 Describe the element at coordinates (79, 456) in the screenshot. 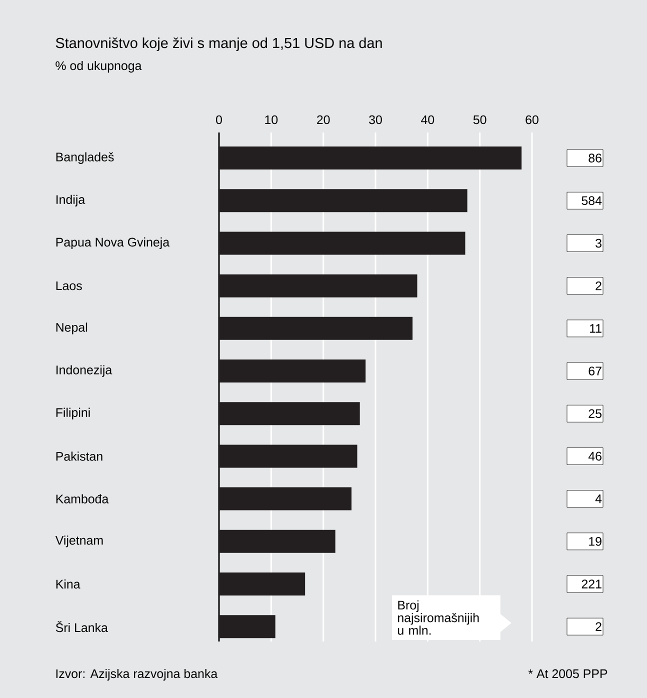

I see `y-tick-label: Pakistan` at that location.